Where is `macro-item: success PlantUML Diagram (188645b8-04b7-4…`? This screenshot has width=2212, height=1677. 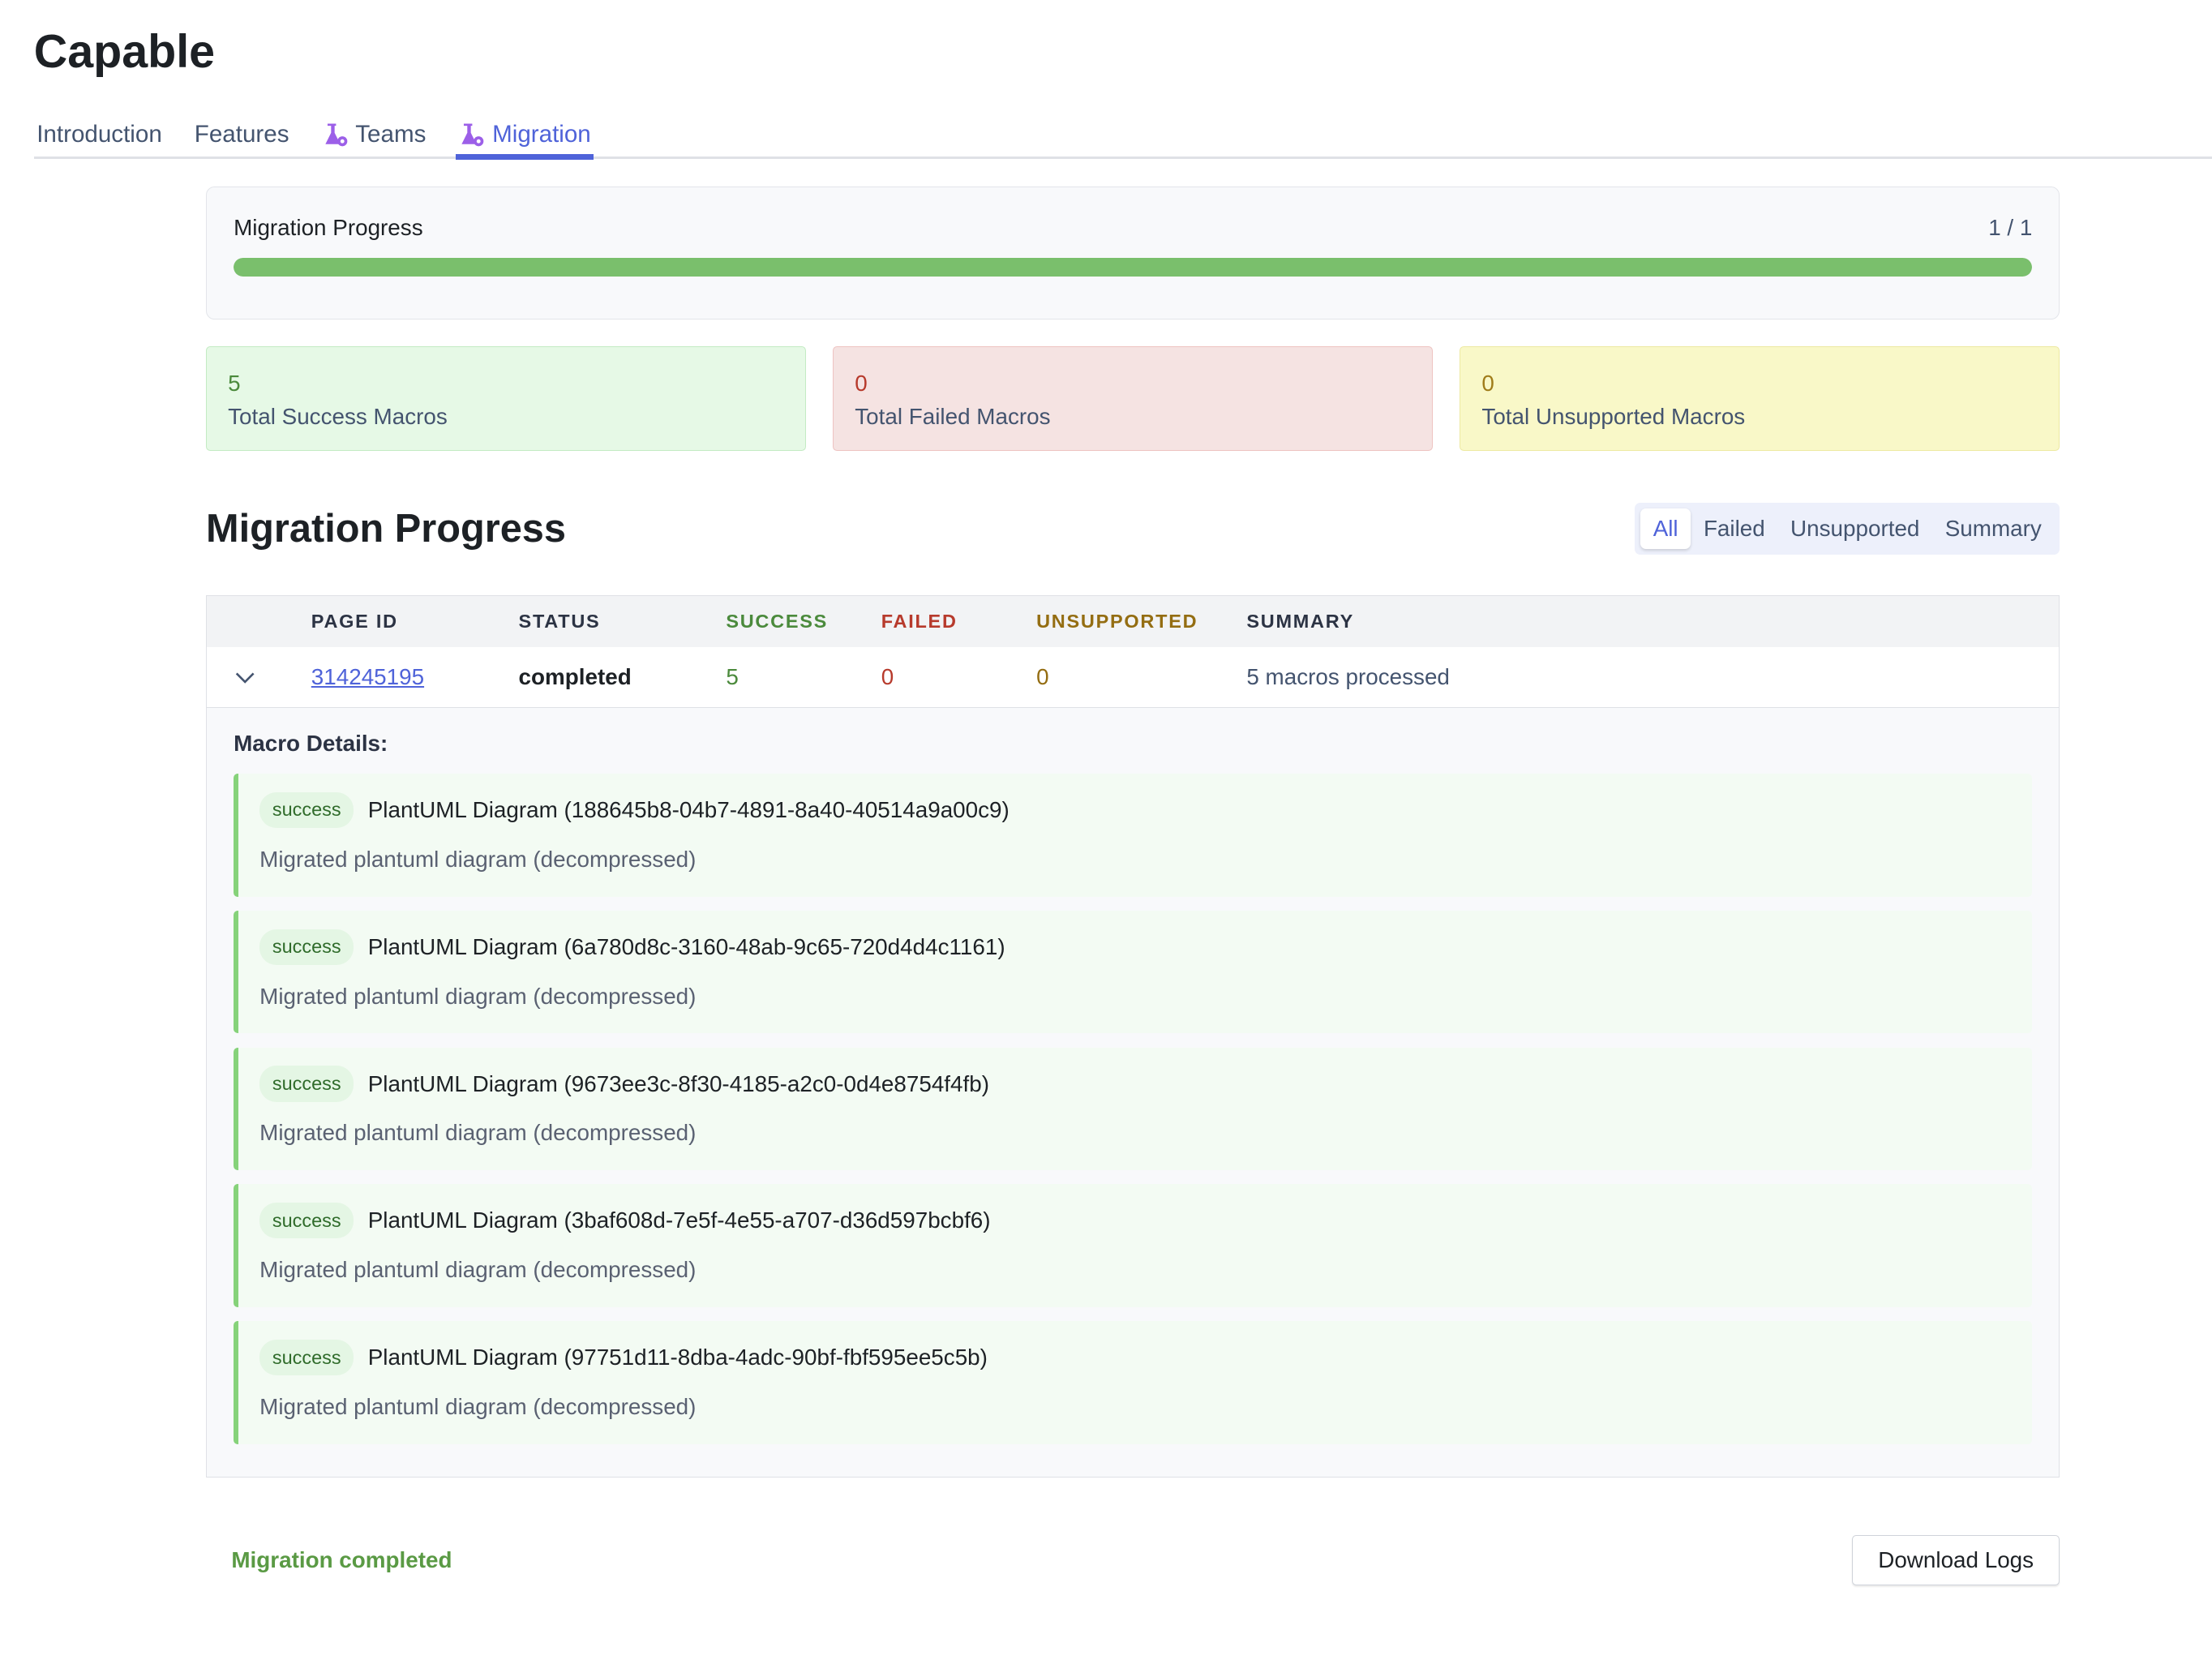 macro-item: success PlantUML Diagram (188645b8-04b7-4… is located at coordinates (1133, 835).